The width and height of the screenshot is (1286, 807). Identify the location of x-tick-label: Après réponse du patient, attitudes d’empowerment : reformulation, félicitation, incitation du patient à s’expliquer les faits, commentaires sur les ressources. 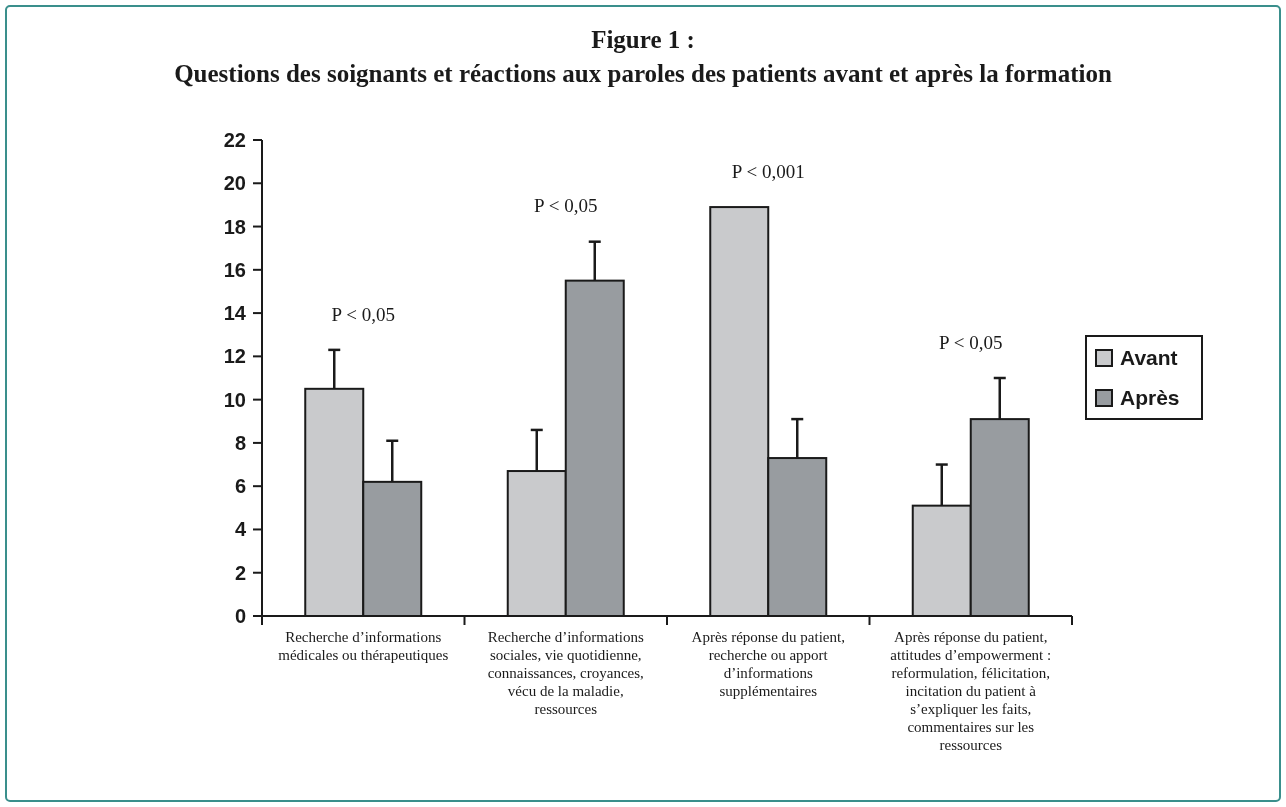
(971, 691).